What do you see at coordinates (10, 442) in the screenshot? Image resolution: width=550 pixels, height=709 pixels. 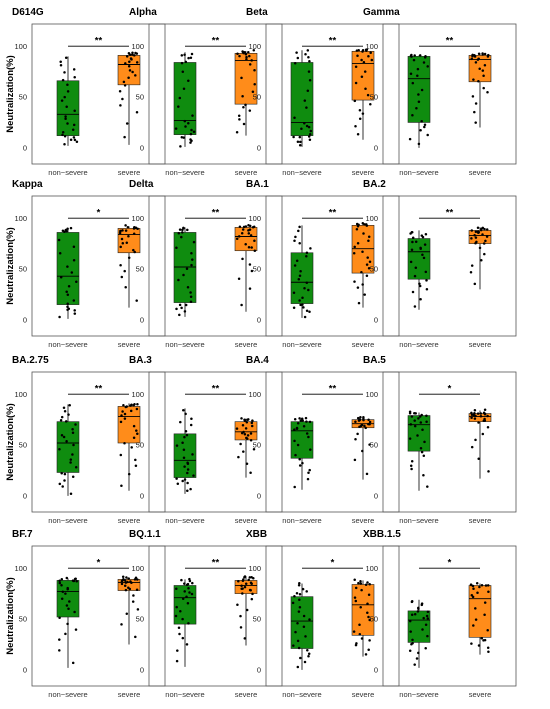 I see `y-axis-label: Neutralization(%)` at bounding box center [10, 442].